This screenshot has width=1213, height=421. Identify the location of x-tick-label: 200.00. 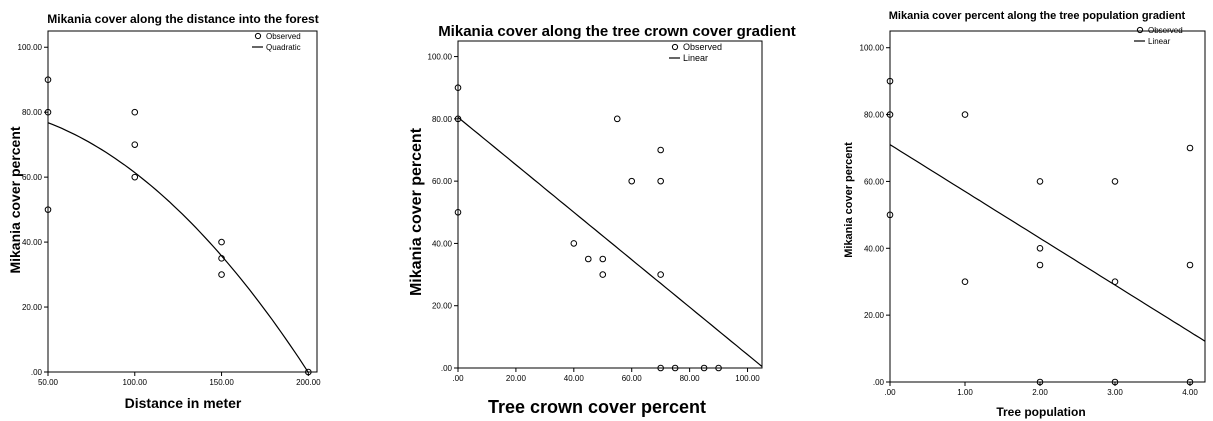
(308, 382).